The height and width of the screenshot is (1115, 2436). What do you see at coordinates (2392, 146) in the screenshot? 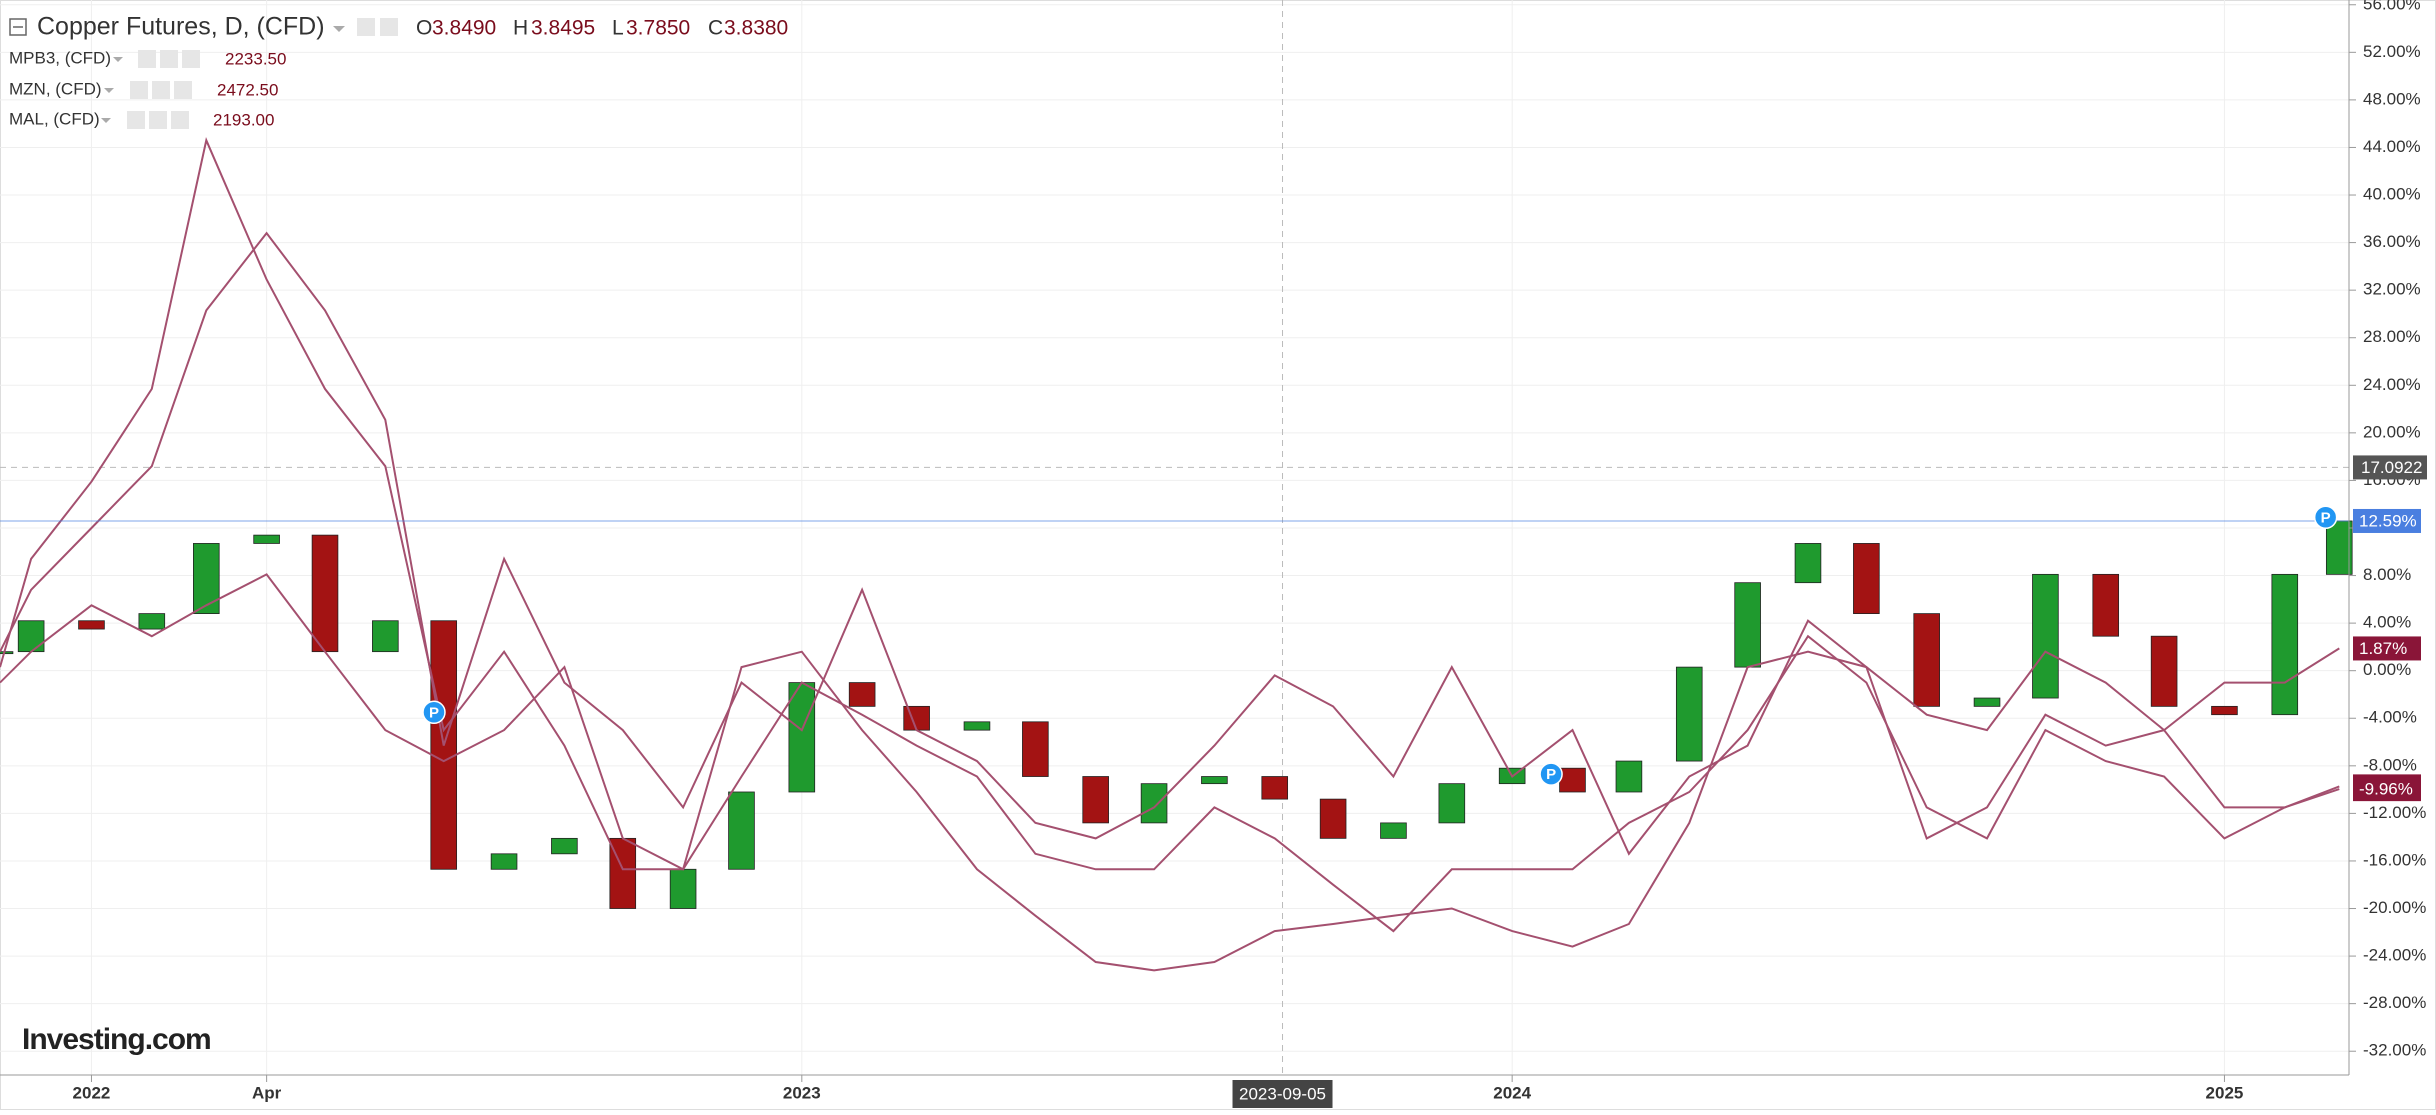
I see `y-tick-label: 44.00%` at bounding box center [2392, 146].